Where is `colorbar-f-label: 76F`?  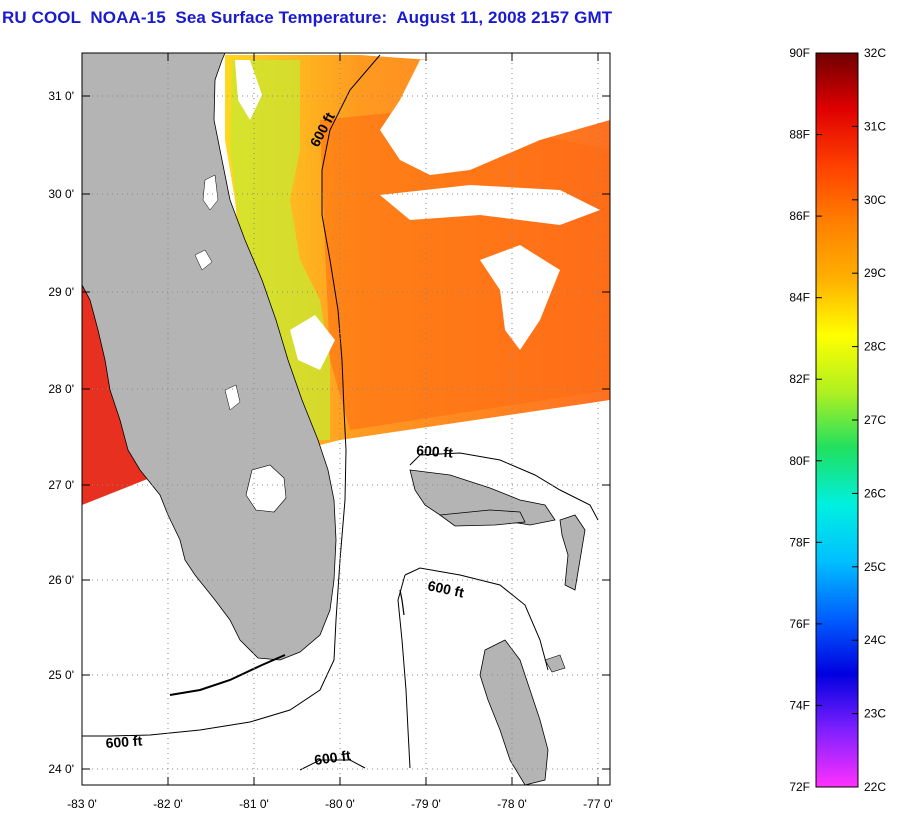
colorbar-f-label: 76F is located at coordinates (799, 624).